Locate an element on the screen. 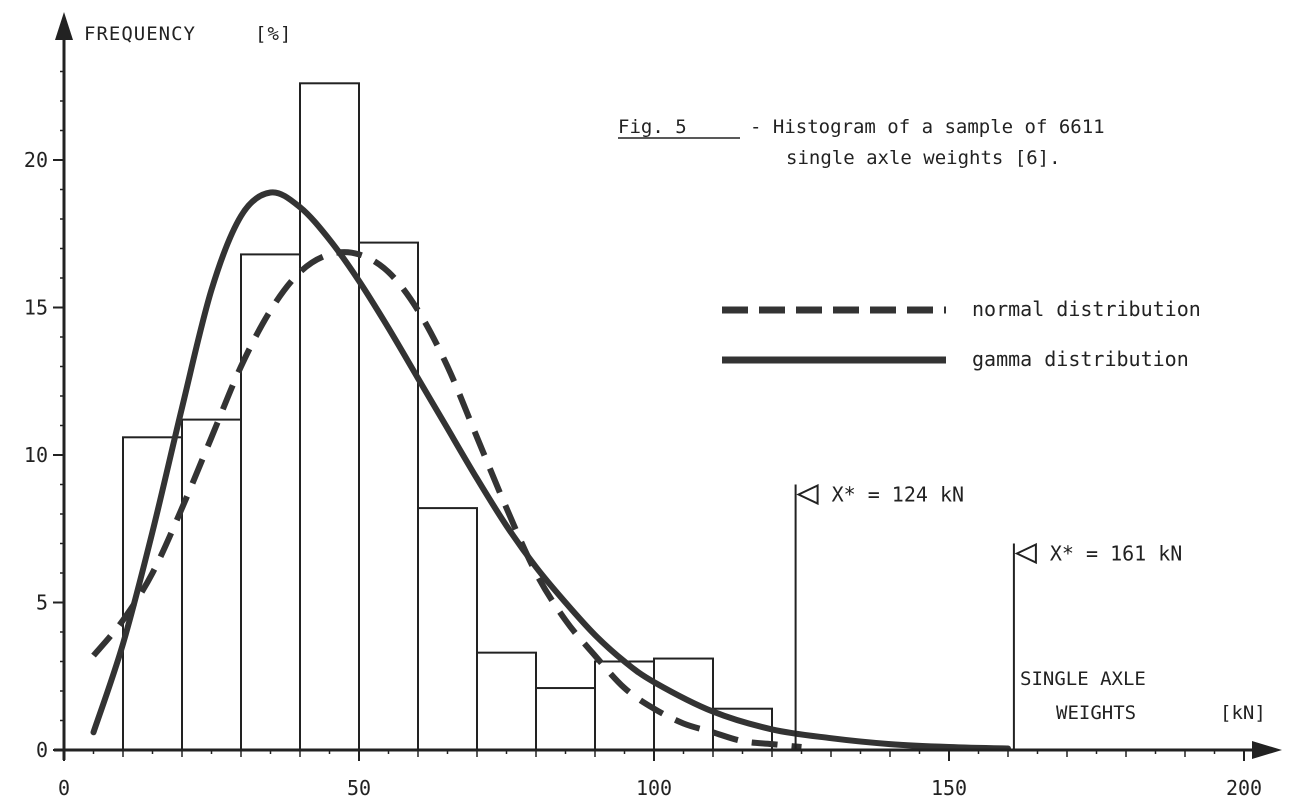 The height and width of the screenshot is (800, 1296). x-tick-label: 150 is located at coordinates (949, 788).